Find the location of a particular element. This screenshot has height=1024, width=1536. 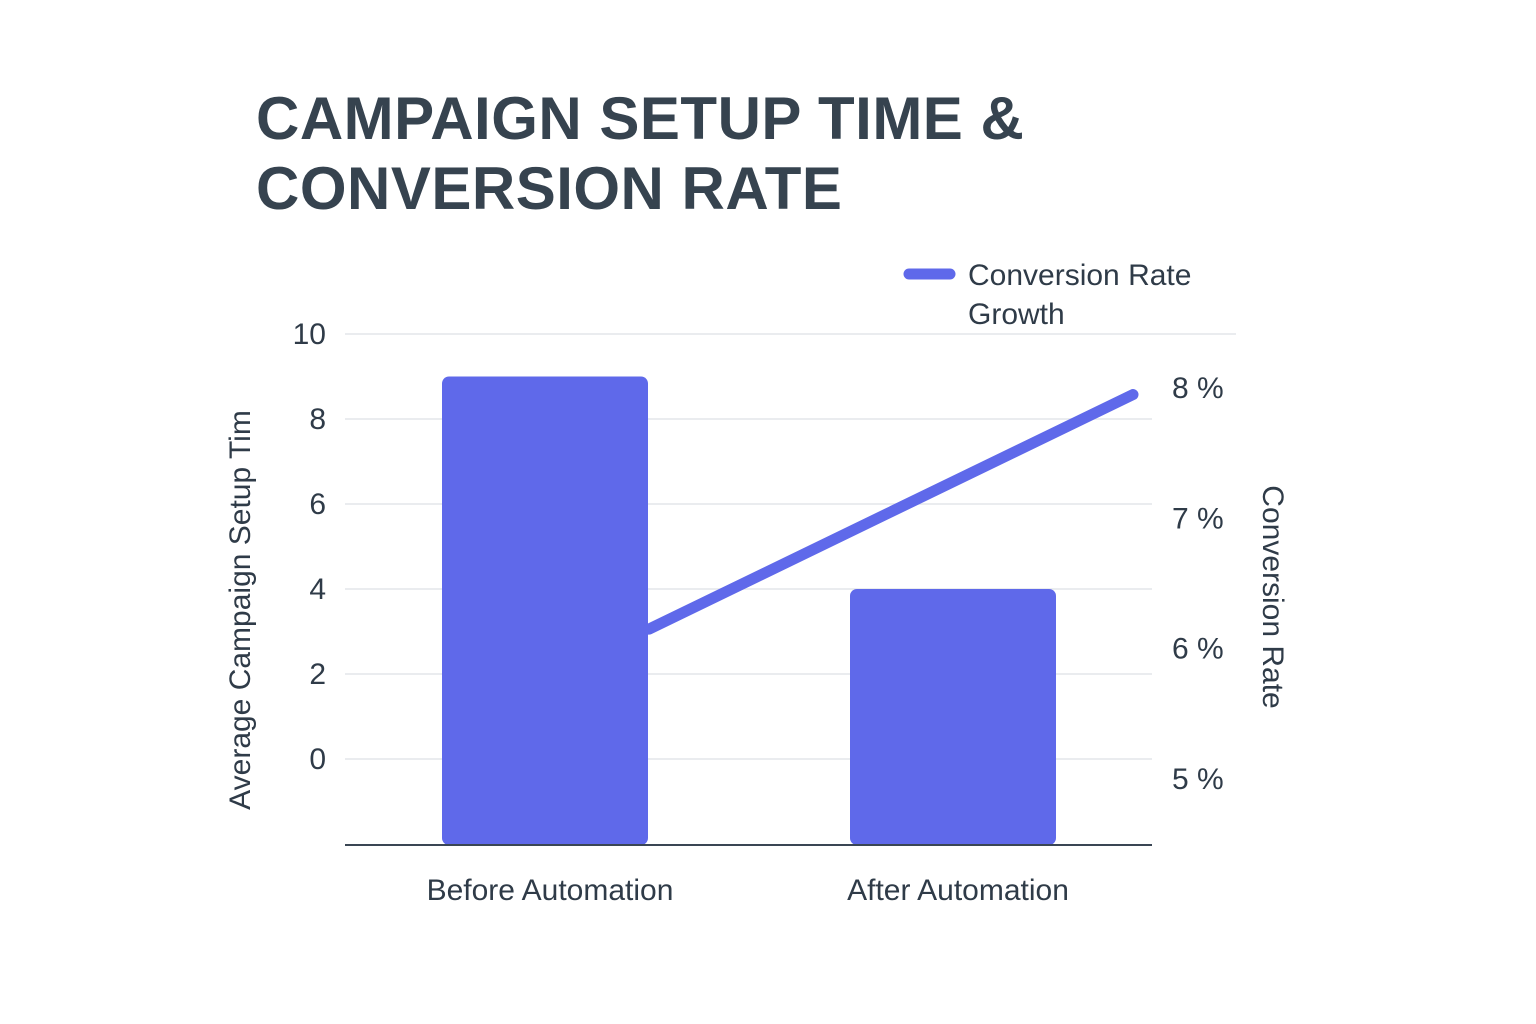

y-axis-left-ticks: 0 2 4 6 8 10 is located at coordinates (309, 547).